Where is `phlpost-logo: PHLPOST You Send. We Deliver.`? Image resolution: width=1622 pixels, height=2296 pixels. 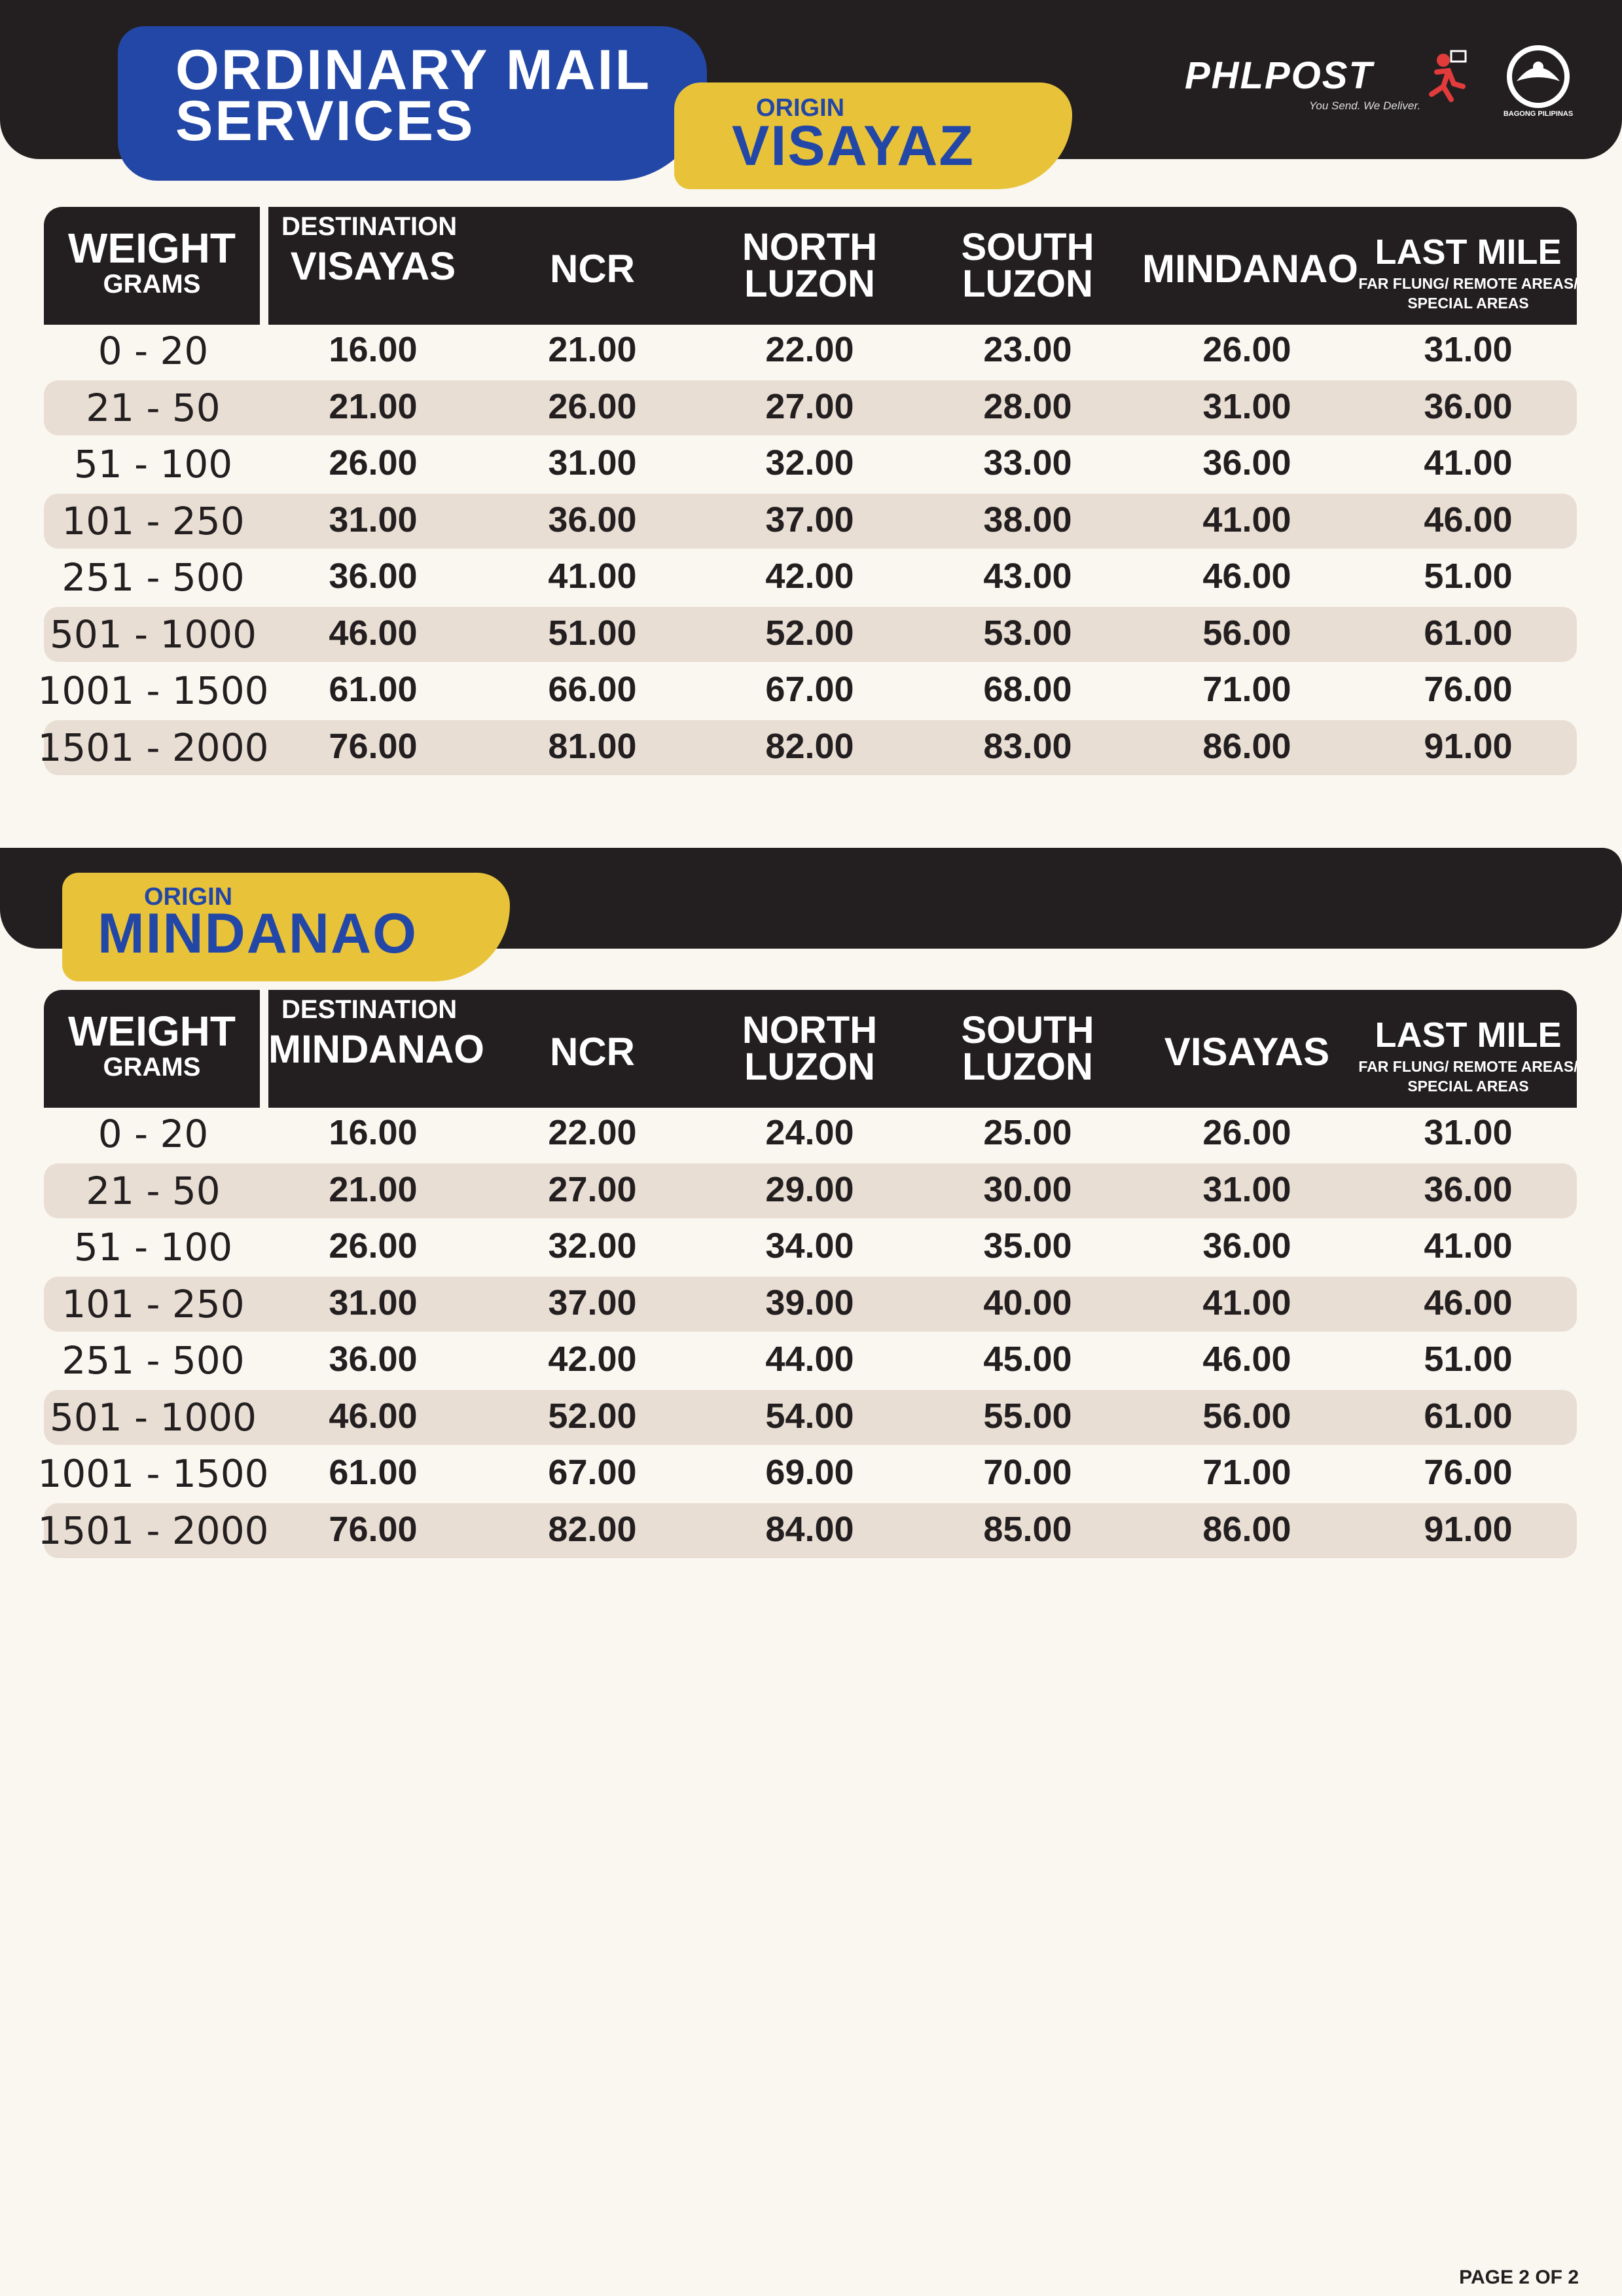 phlpost-logo: PHLPOST You Send. We Deliver. is located at coordinates (1332, 82).